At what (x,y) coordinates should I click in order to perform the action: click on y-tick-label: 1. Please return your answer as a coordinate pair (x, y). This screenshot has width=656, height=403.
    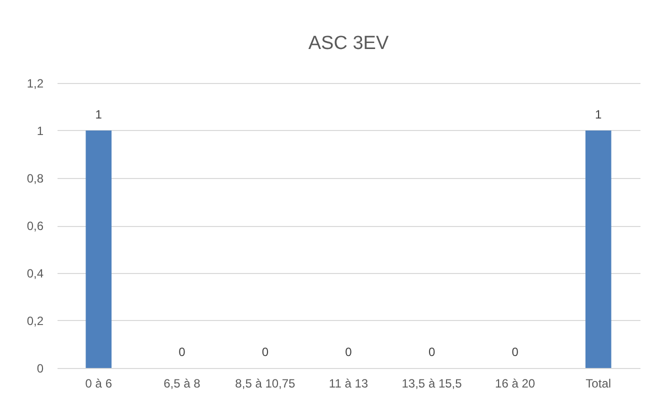
    Looking at the image, I should click on (40, 131).